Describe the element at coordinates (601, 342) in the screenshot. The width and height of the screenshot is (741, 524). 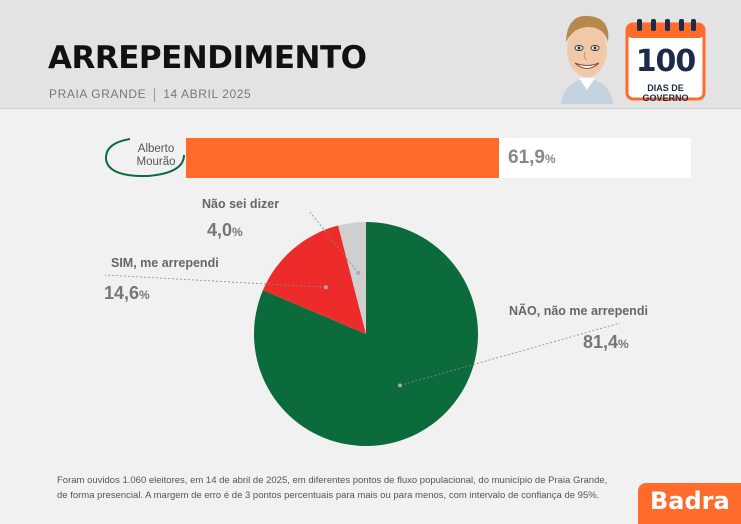
I see `slice-value-nao-number: 81,4` at that location.